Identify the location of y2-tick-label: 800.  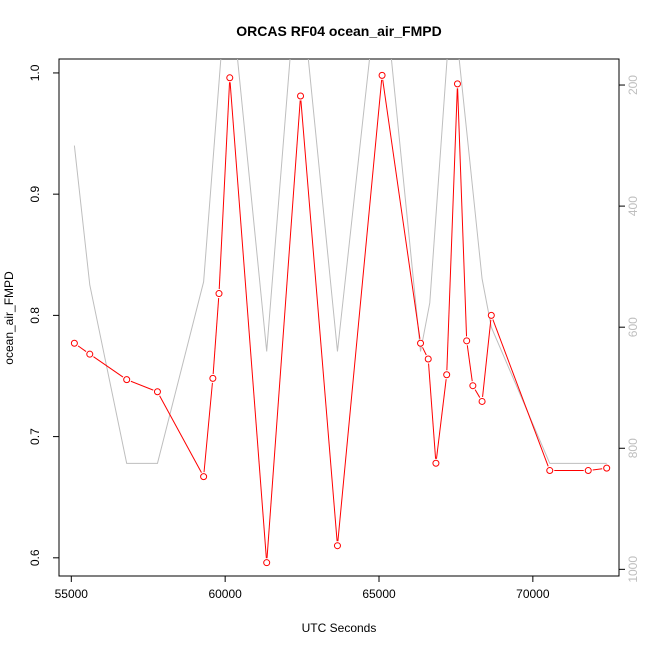
(633, 448).